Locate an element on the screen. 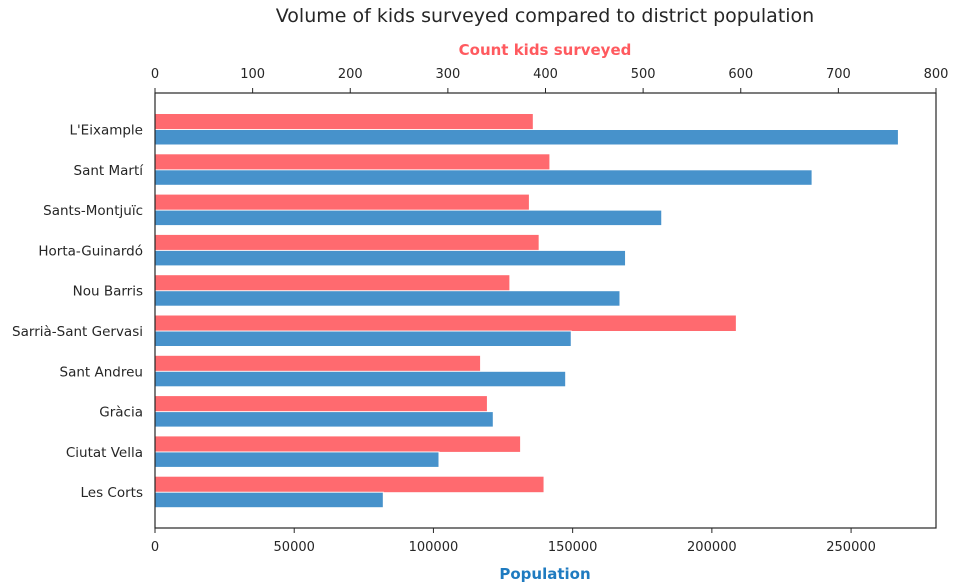 The height and width of the screenshot is (588, 956). bottom-tick-label: 0 is located at coordinates (155, 547).